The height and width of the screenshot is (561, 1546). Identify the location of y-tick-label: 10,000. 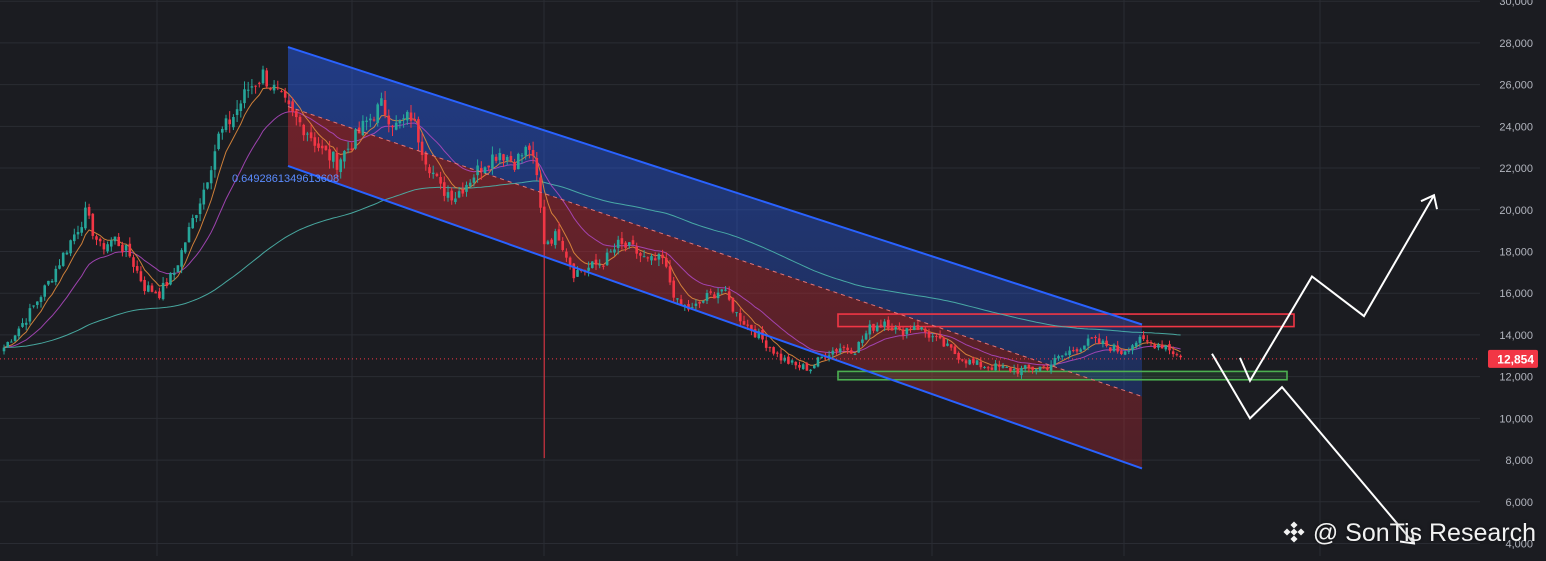
(1516, 419).